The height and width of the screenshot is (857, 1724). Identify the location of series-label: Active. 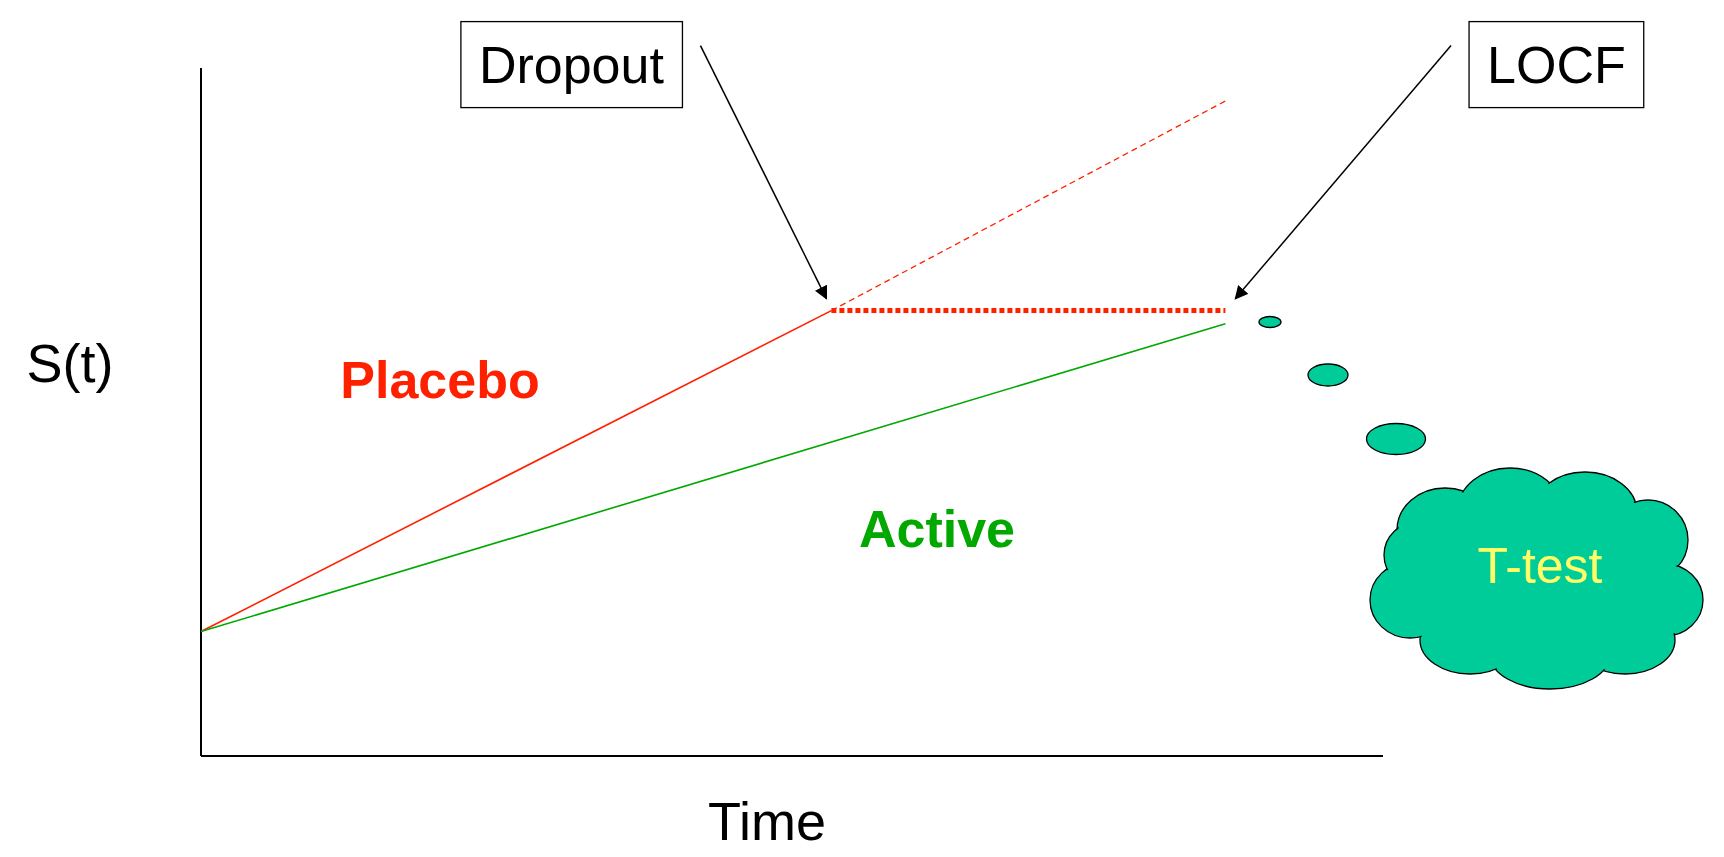
(937, 529).